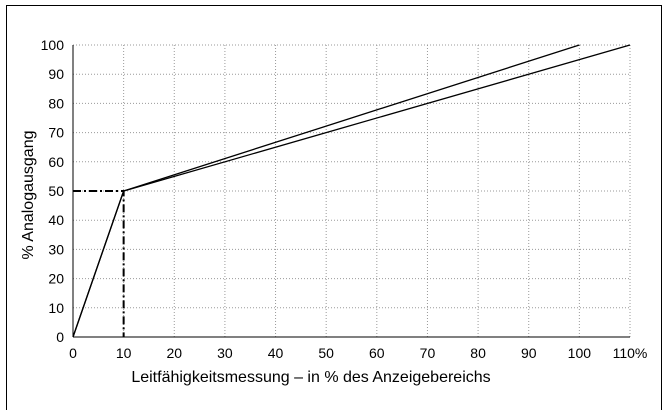  Describe the element at coordinates (28, 195) in the screenshot. I see `y-axis-label: % Analogausgang` at that location.